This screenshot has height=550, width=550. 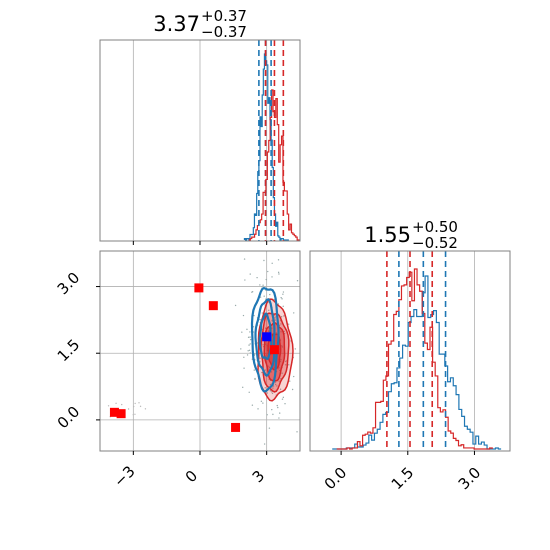 What do you see at coordinates (417, 362) in the screenshot?
I see `hist-param2-blue` at bounding box center [417, 362].